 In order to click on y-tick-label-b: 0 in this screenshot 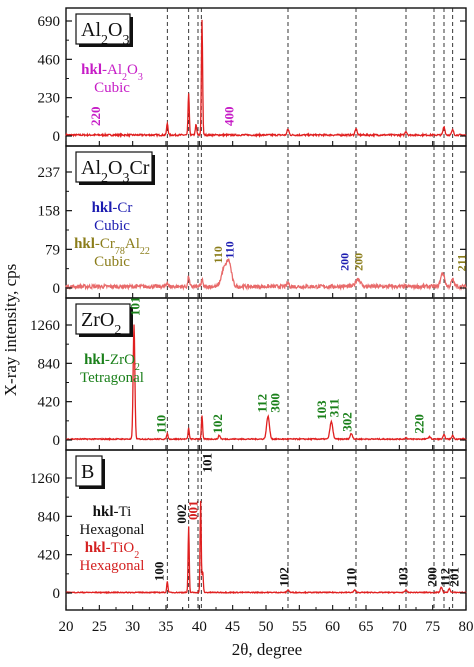, I will do `click(57, 594)`.